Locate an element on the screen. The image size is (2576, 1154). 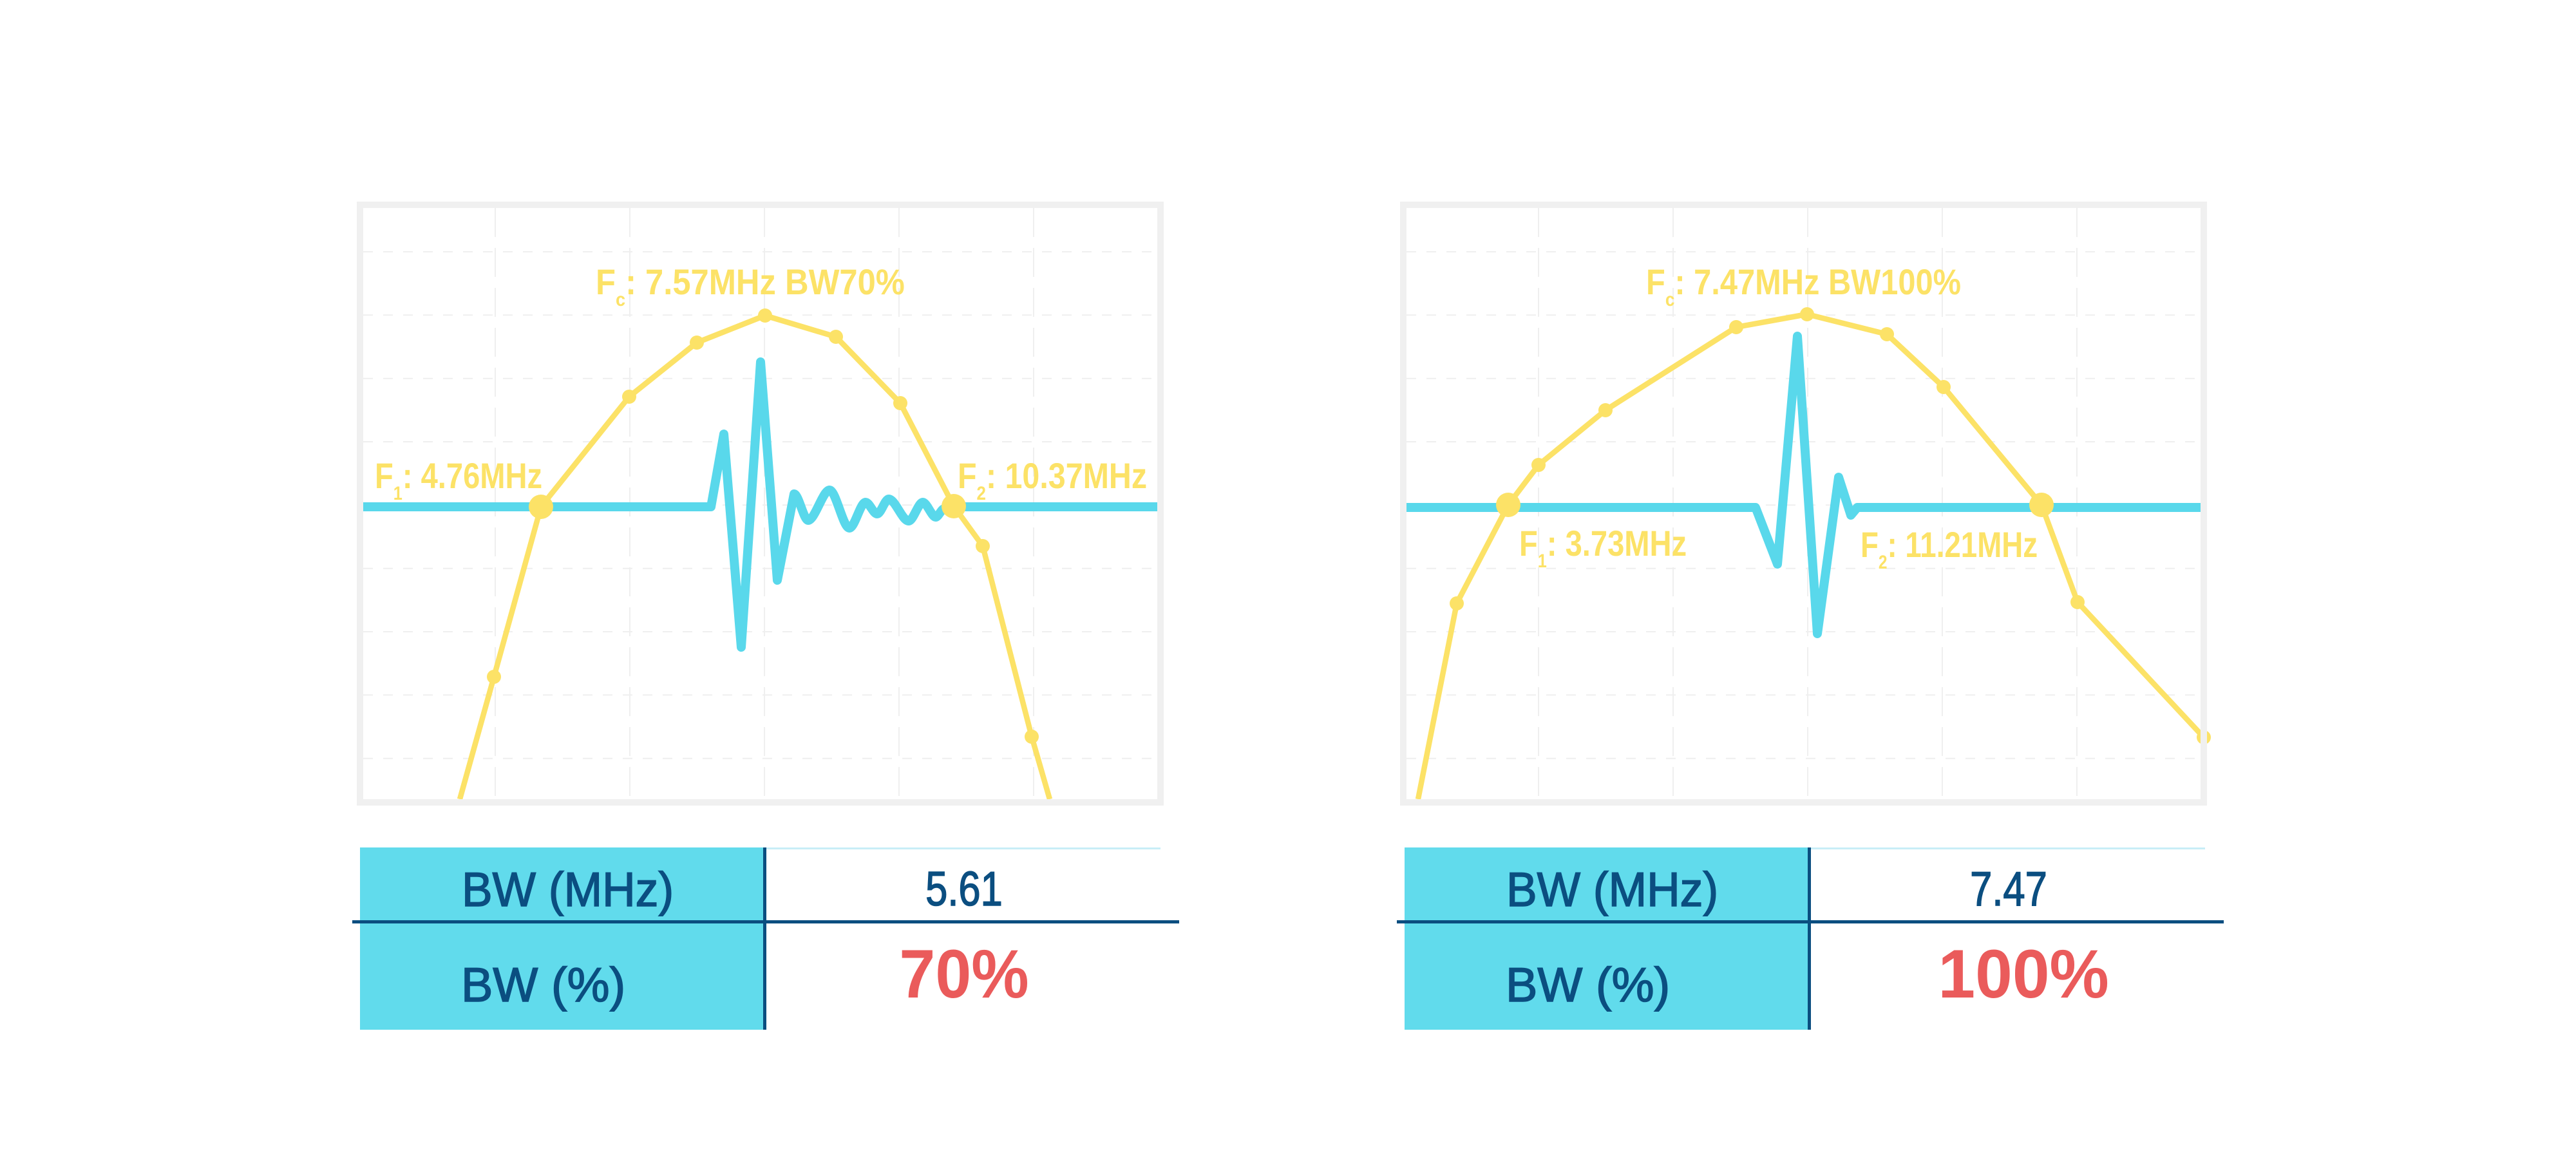
svg-text: Fc: 7.57MHz BW70% is located at coordinates (750, 287).